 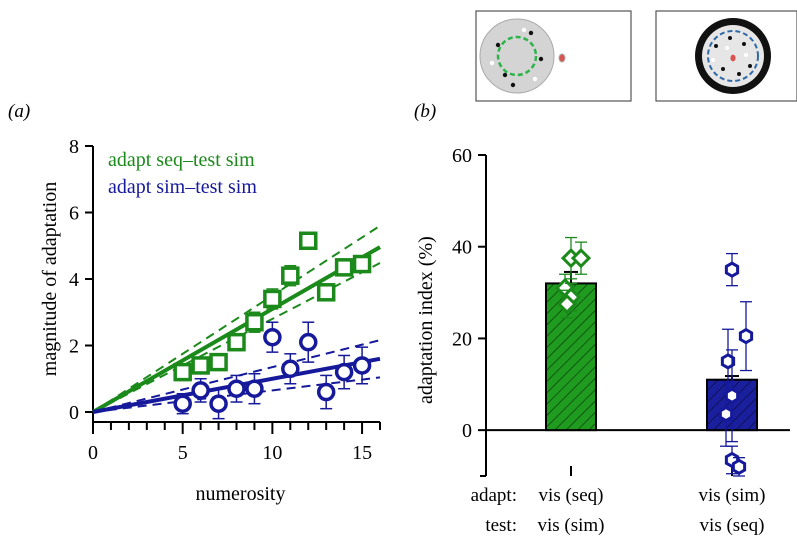 I want to click on row-label: test:, so click(x=501, y=525).